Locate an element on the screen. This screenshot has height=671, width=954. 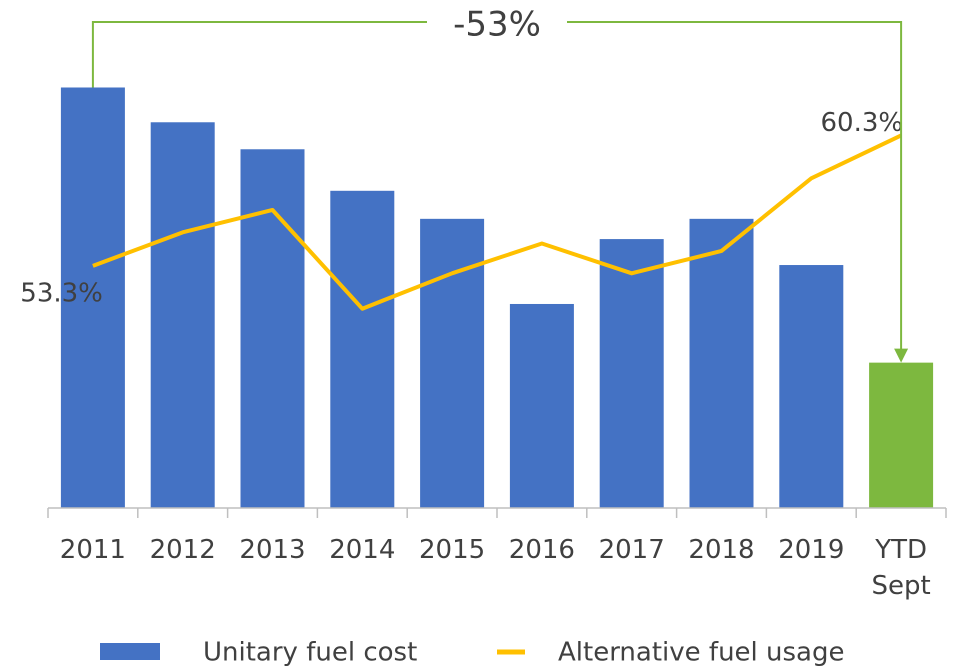
annotation-text: -53% is located at coordinates (497, 25).